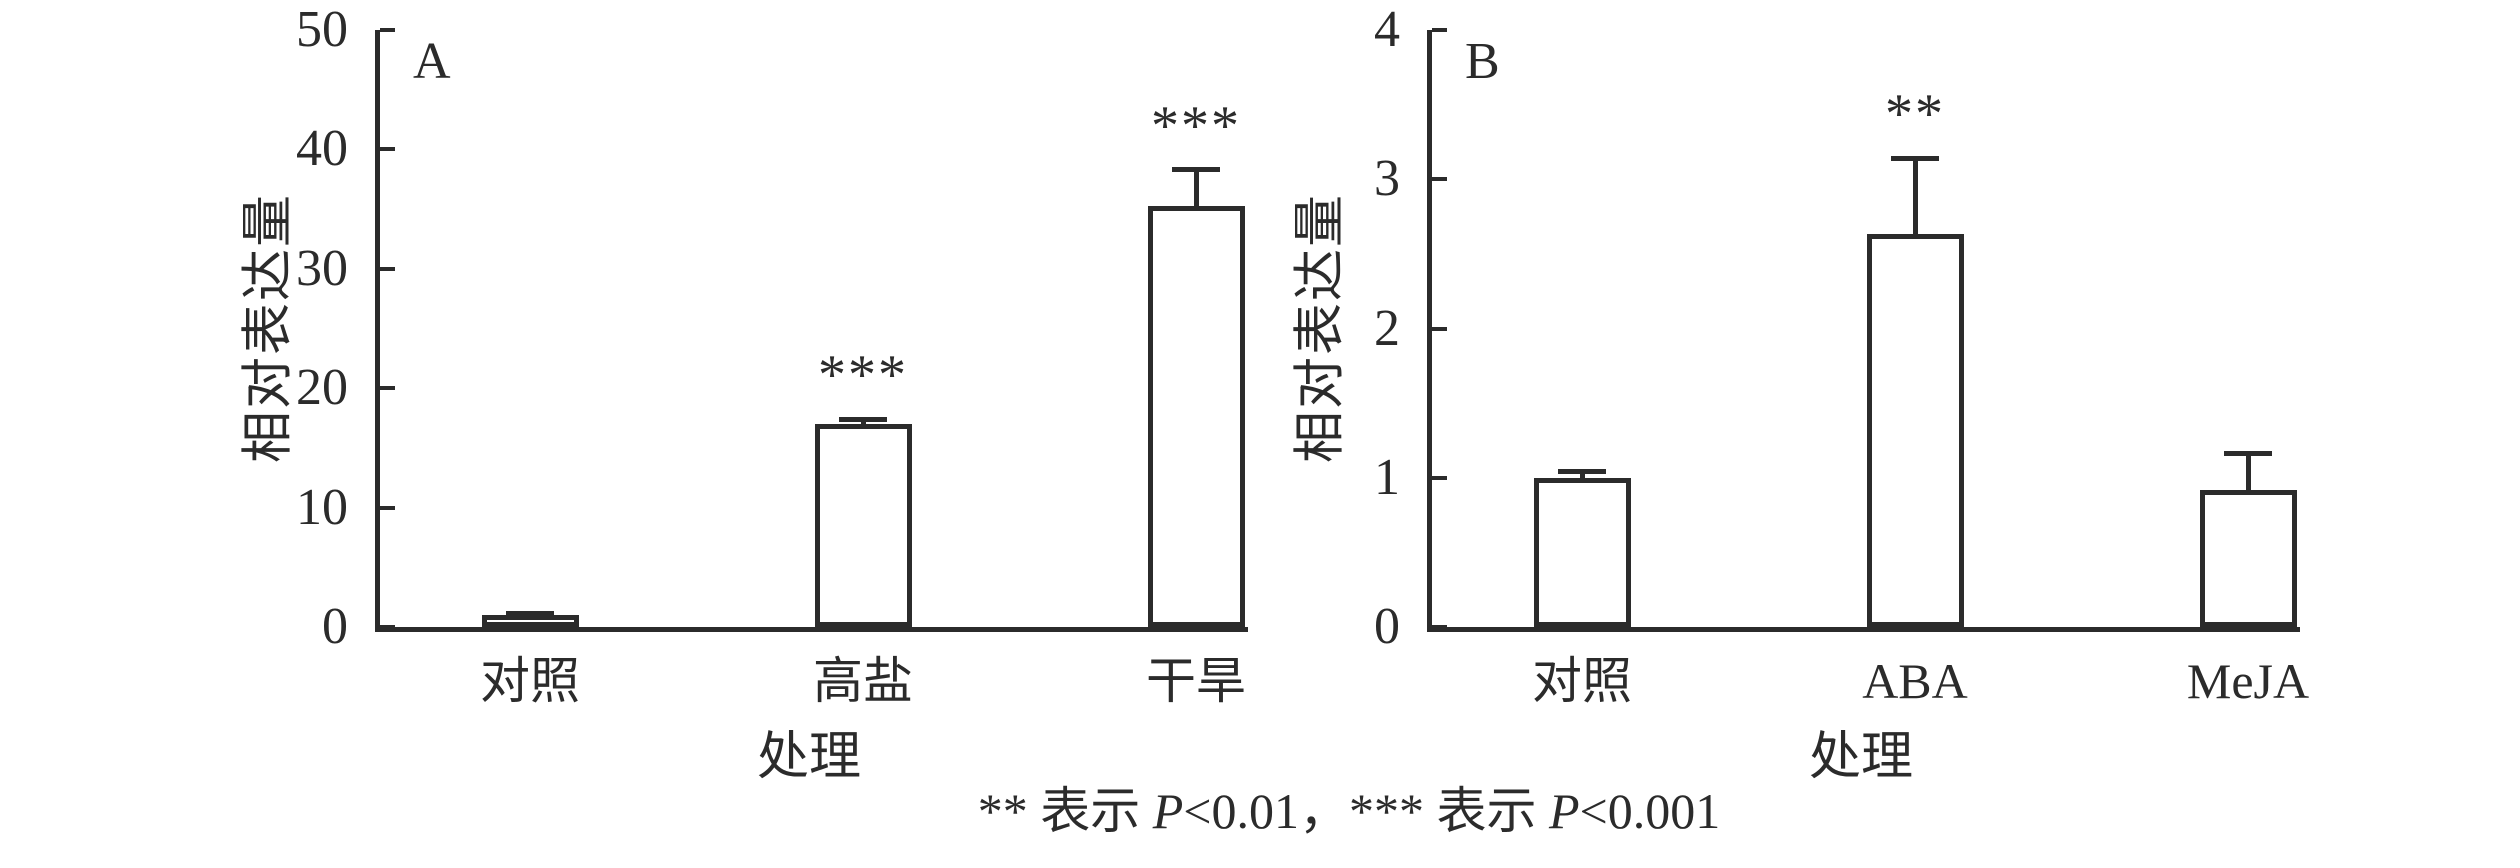  I want to click on x-axis-title-A: 处理, so click(808, 757).